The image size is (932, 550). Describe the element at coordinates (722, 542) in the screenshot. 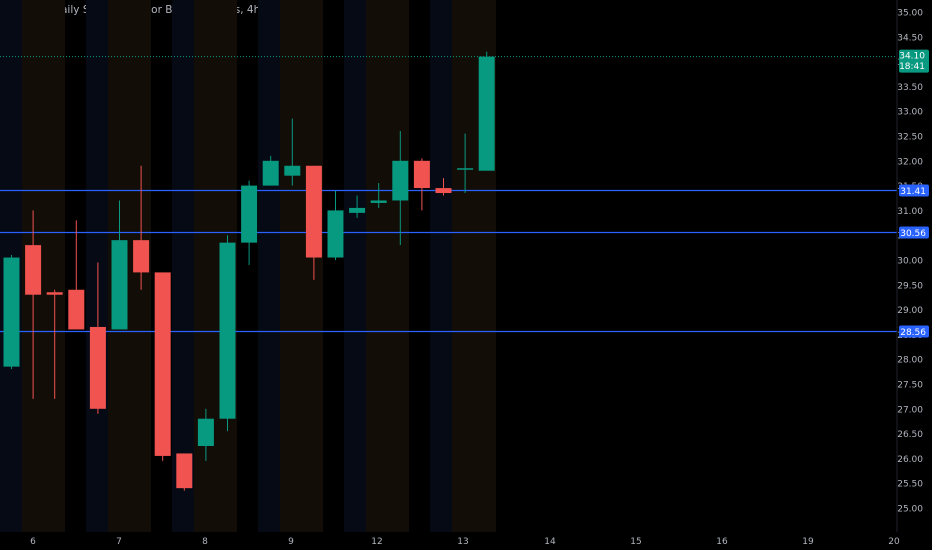

I see `x-tick-label: 16` at that location.